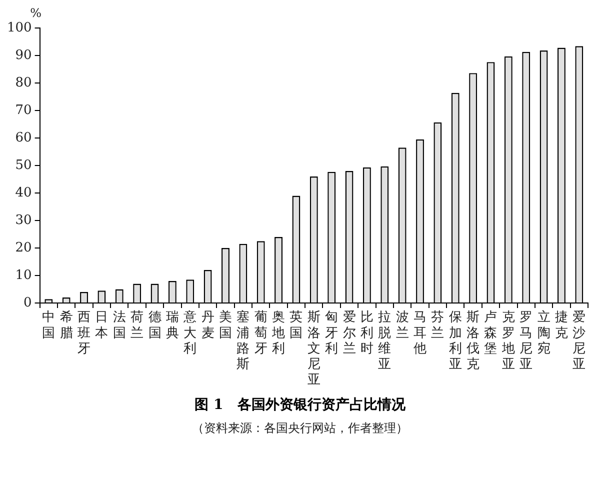 Image resolution: width=600 pixels, height=480 pixels. I want to click on x-tick-label: 意大利, so click(189, 333).